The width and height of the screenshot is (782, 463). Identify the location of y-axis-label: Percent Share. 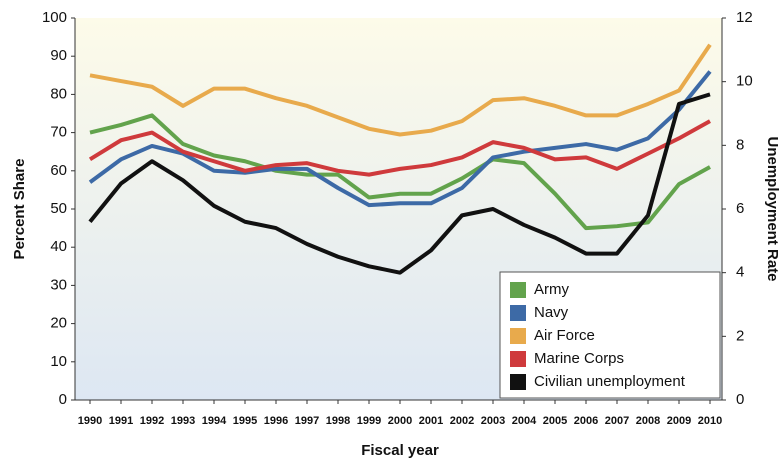
(19, 209).